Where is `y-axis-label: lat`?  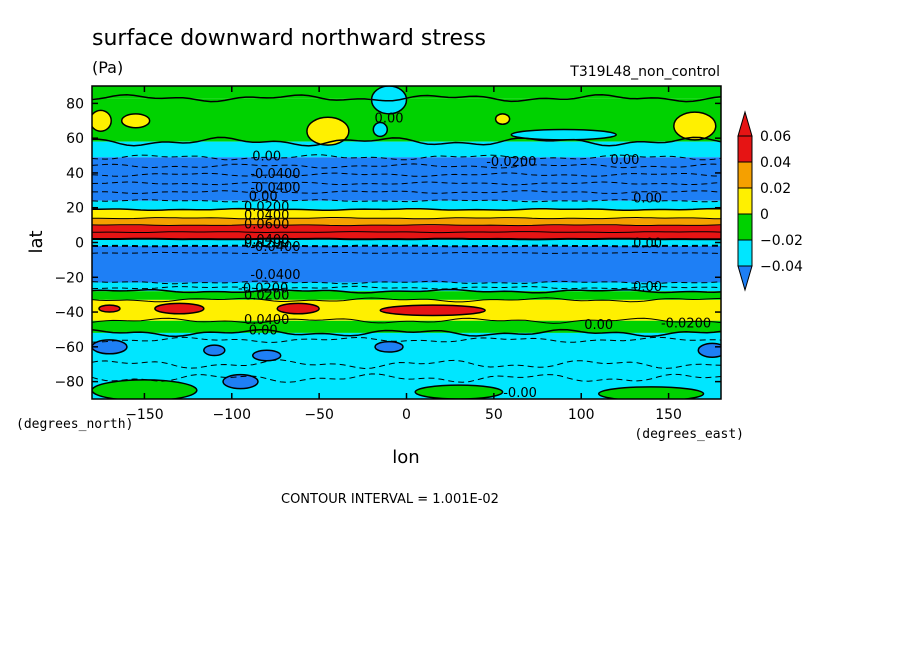
y-axis-label: lat is located at coordinates (36, 241).